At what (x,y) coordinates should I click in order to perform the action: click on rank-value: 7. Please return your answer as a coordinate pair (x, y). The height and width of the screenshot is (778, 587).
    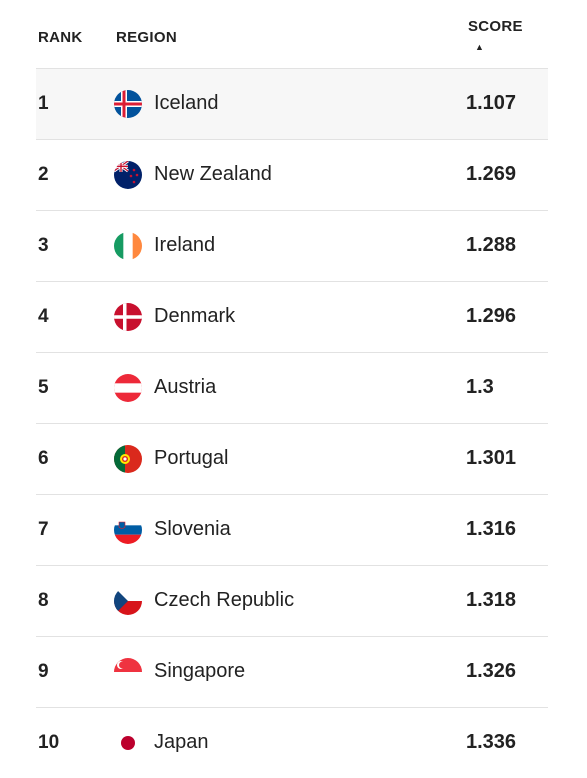
    Looking at the image, I should click on (43, 529).